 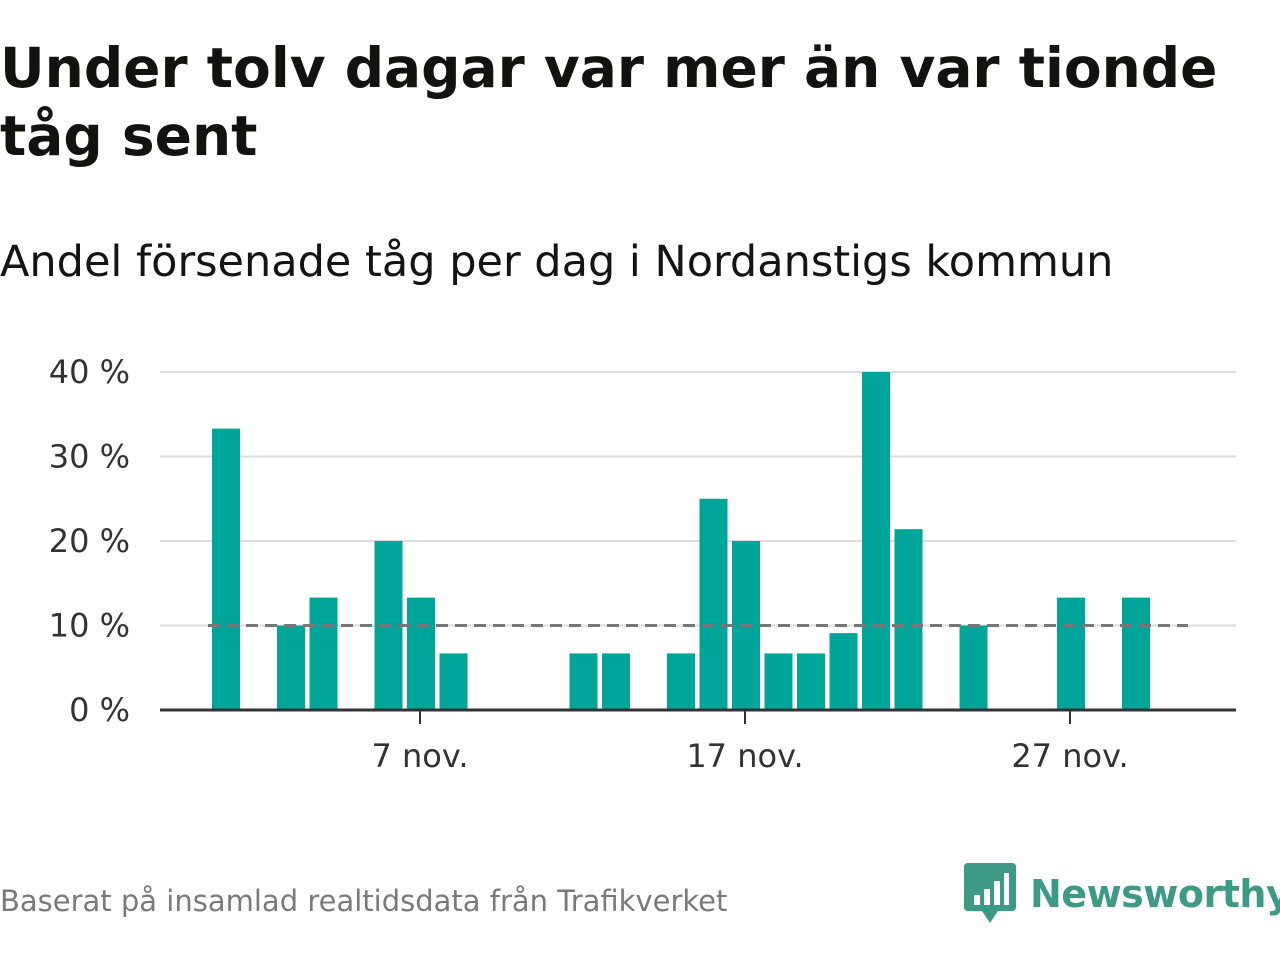 What do you see at coordinates (990, 893) in the screenshot?
I see `newsworthy-logo-icon` at bounding box center [990, 893].